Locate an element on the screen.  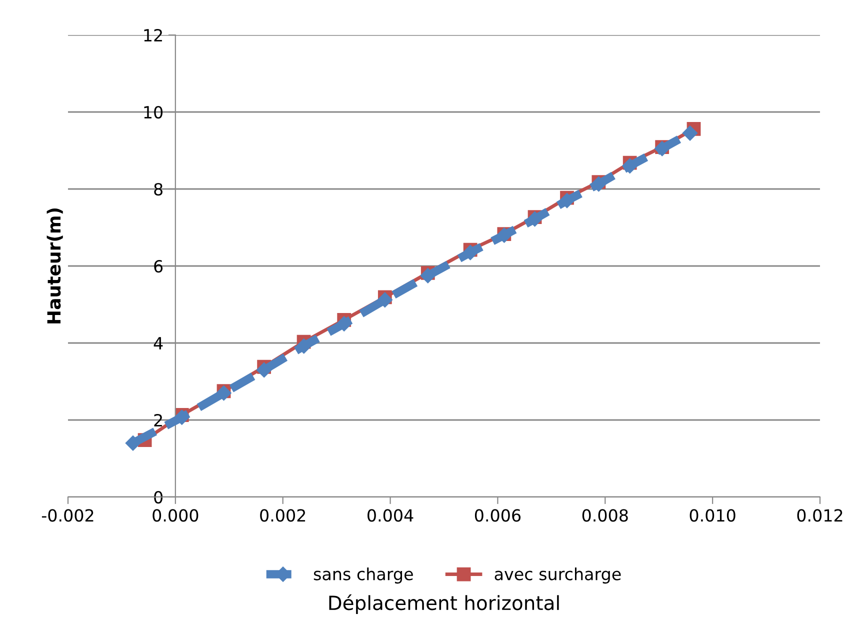
y-tick-label: 10 is located at coordinates (153, 112).